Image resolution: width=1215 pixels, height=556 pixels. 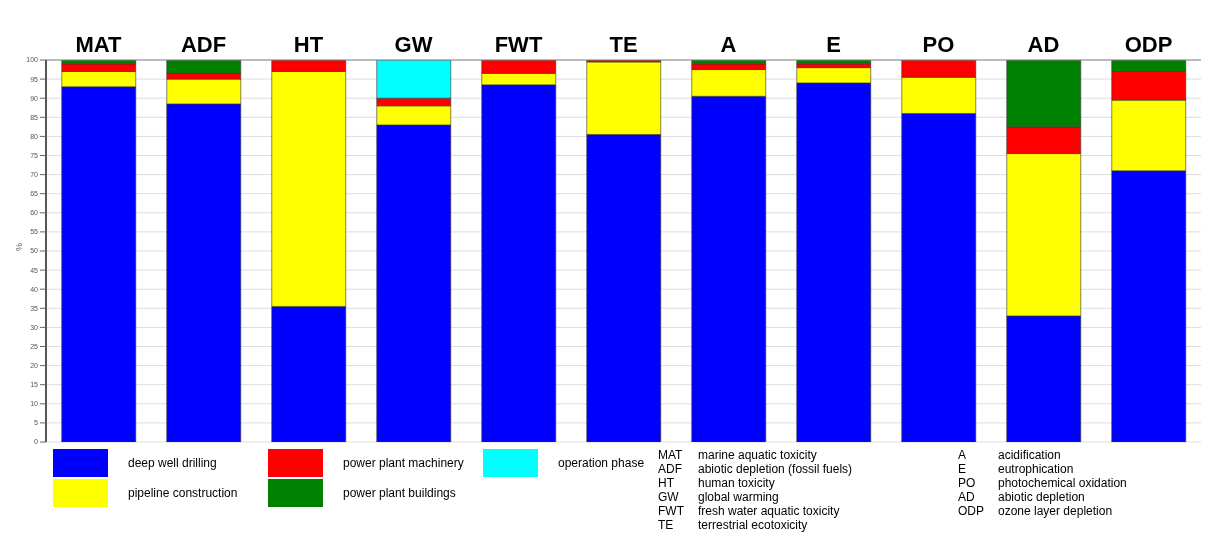 I want to click on text: E eutrophication, so click(x=1016, y=469).